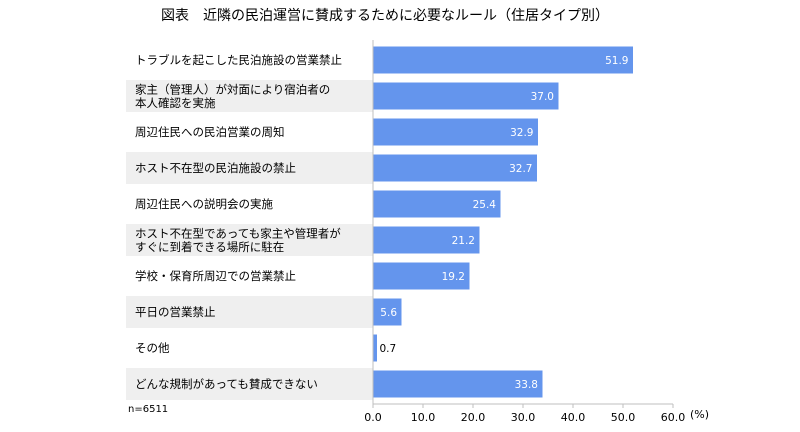 The height and width of the screenshot is (432, 800). I want to click on value-label: 33.8, so click(526, 385).